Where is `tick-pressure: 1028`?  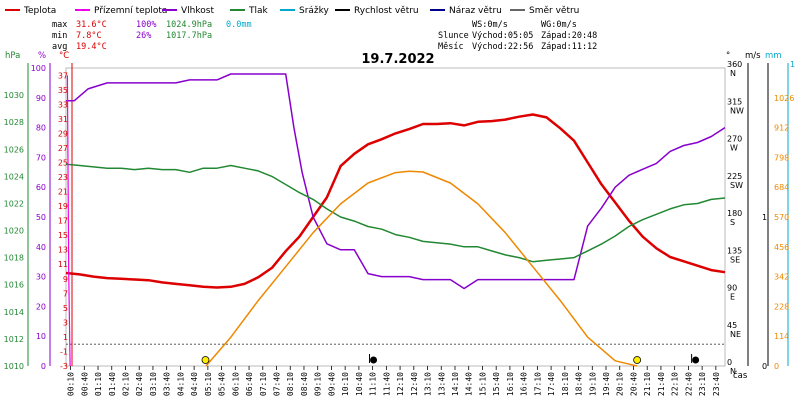 tick-pressure: 1028 is located at coordinates (14, 122).